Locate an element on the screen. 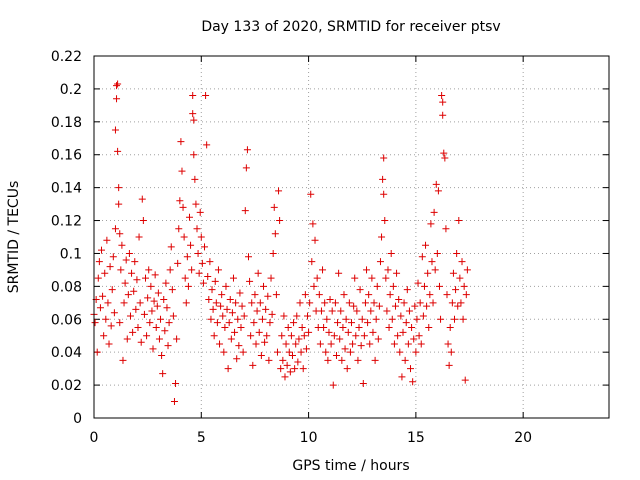 Image resolution: width=640 pixels, height=480 pixels. y-tick-label: 0 is located at coordinates (77, 419).